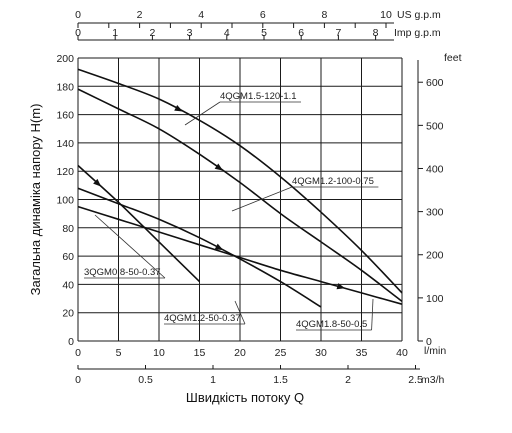  I want to click on x-tick-label: 0, so click(78, 353).